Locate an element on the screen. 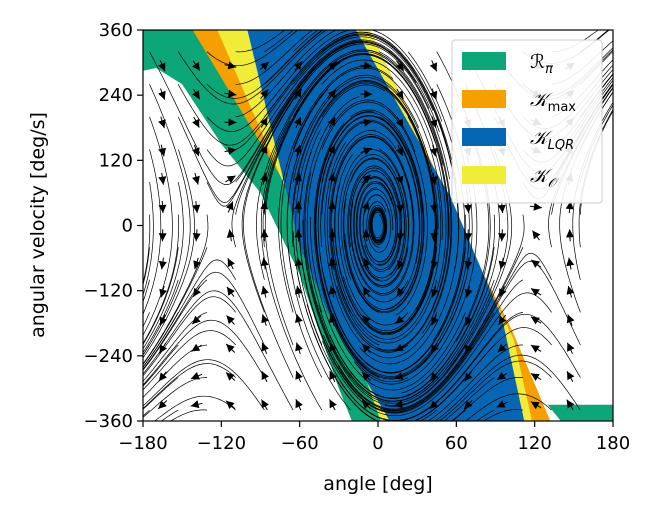 The width and height of the screenshot is (661, 525). x-tick-label-3: 0 is located at coordinates (377, 443).